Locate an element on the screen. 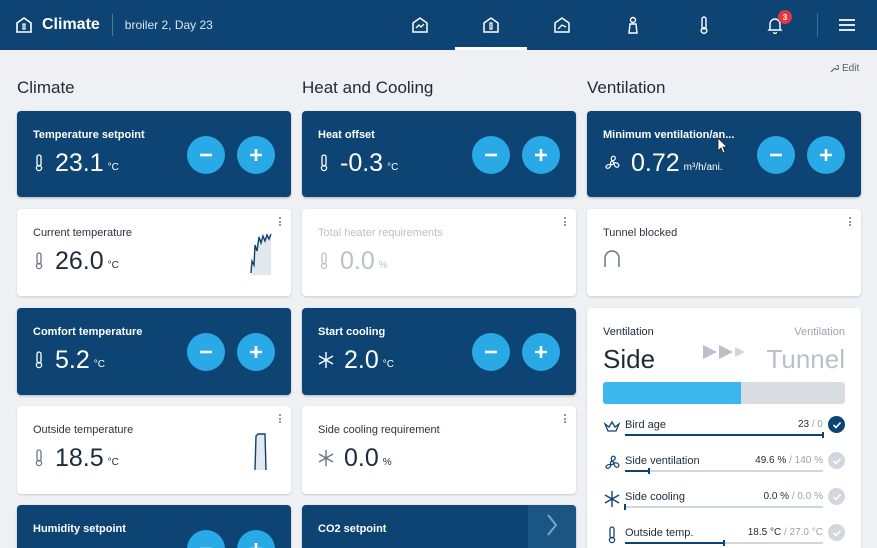 This screenshot has height=548, width=877. row-value: 18.5 °C / 27.0 °C is located at coordinates (785, 532).